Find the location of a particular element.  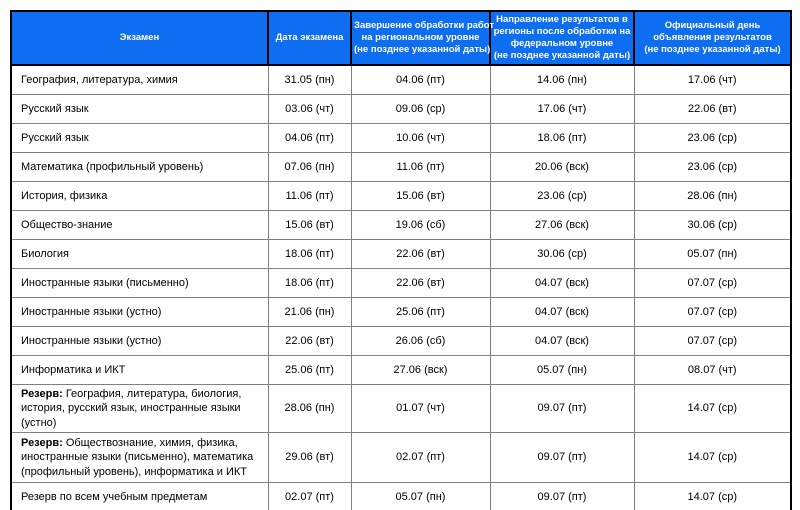

federal-date-cell: 23.06 (ср) is located at coordinates (562, 196).